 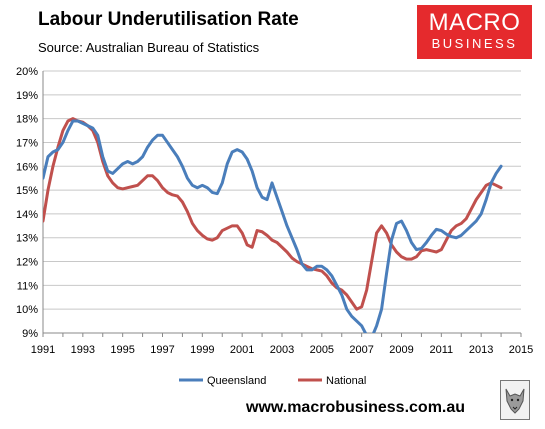 What do you see at coordinates (27, 72) in the screenshot?
I see `y-tick-label: 20%` at bounding box center [27, 72].